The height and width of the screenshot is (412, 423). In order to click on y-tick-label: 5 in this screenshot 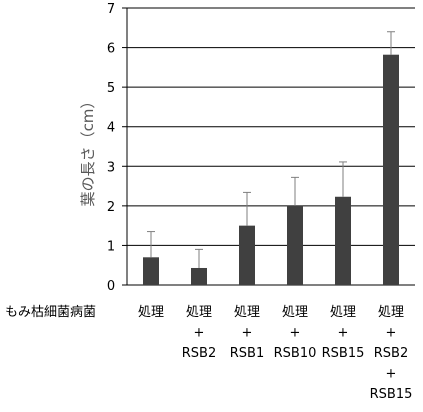, I will do `click(111, 88)`.